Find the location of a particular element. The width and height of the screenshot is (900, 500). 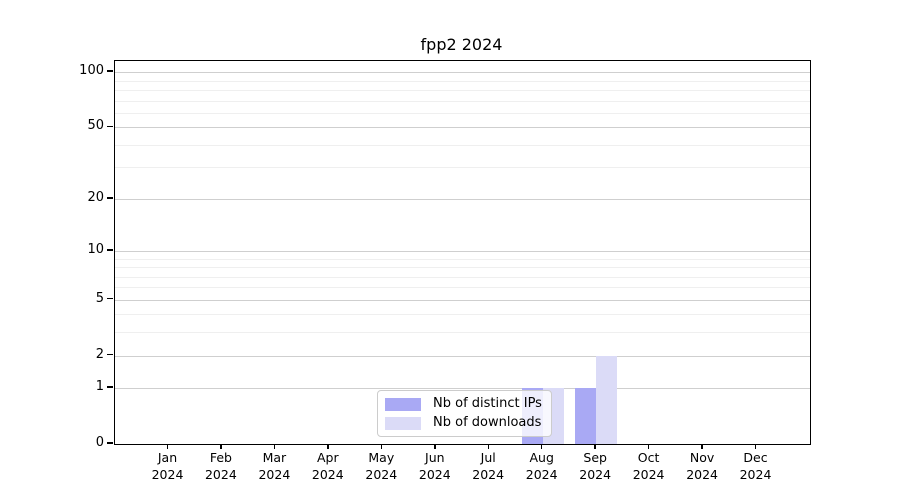

chart-title: fpp2 2024 is located at coordinates (461, 44).